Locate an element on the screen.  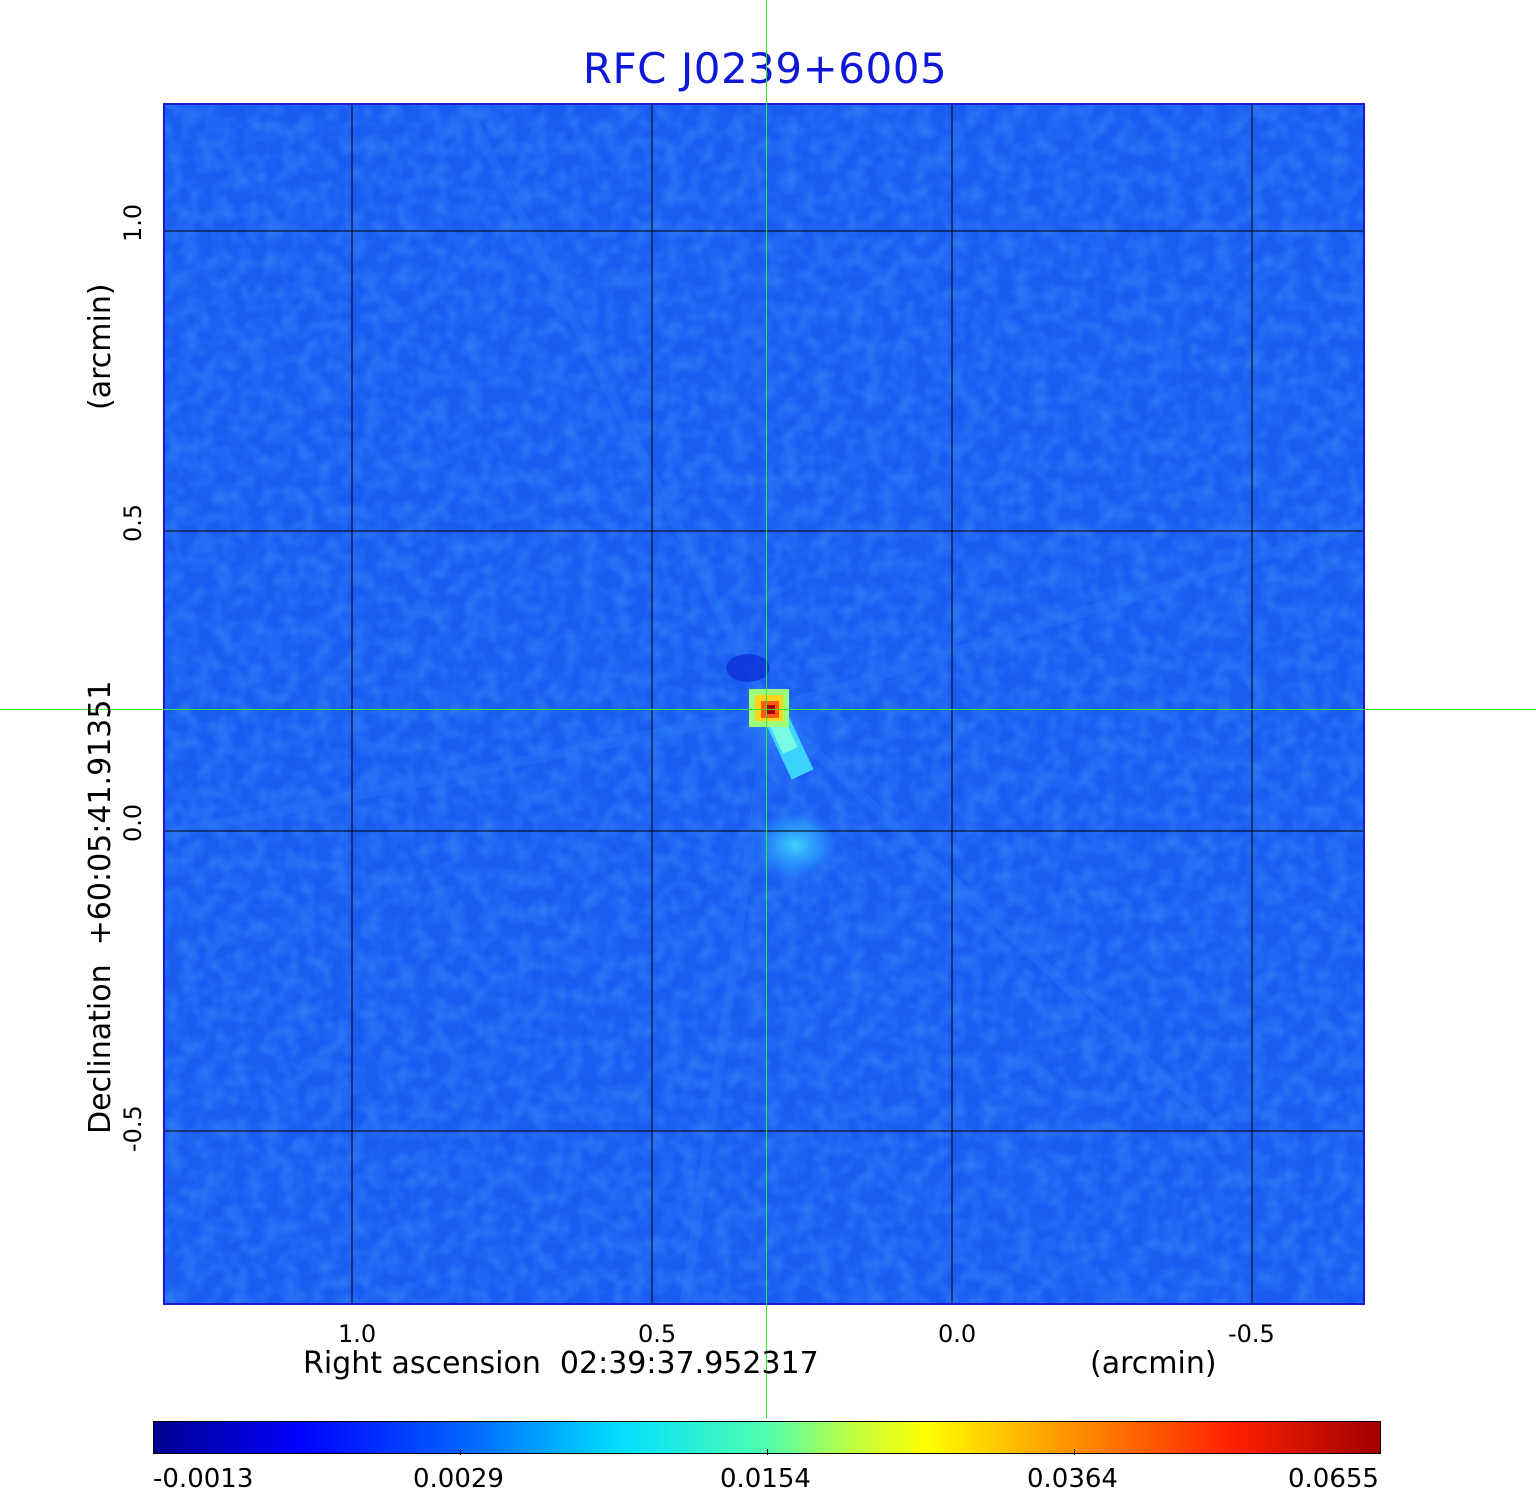
y-tick-label: 1.0 is located at coordinates (133, 222).